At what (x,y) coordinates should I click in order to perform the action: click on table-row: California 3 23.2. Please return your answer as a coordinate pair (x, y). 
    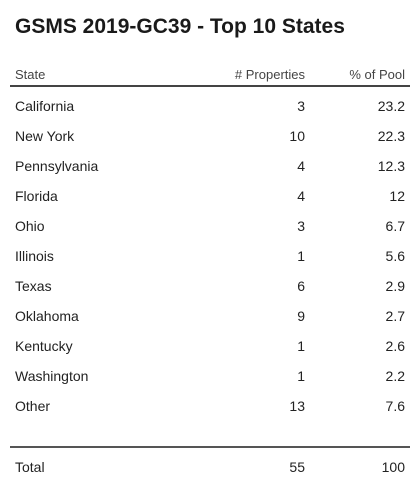
    Looking at the image, I should click on (210, 106).